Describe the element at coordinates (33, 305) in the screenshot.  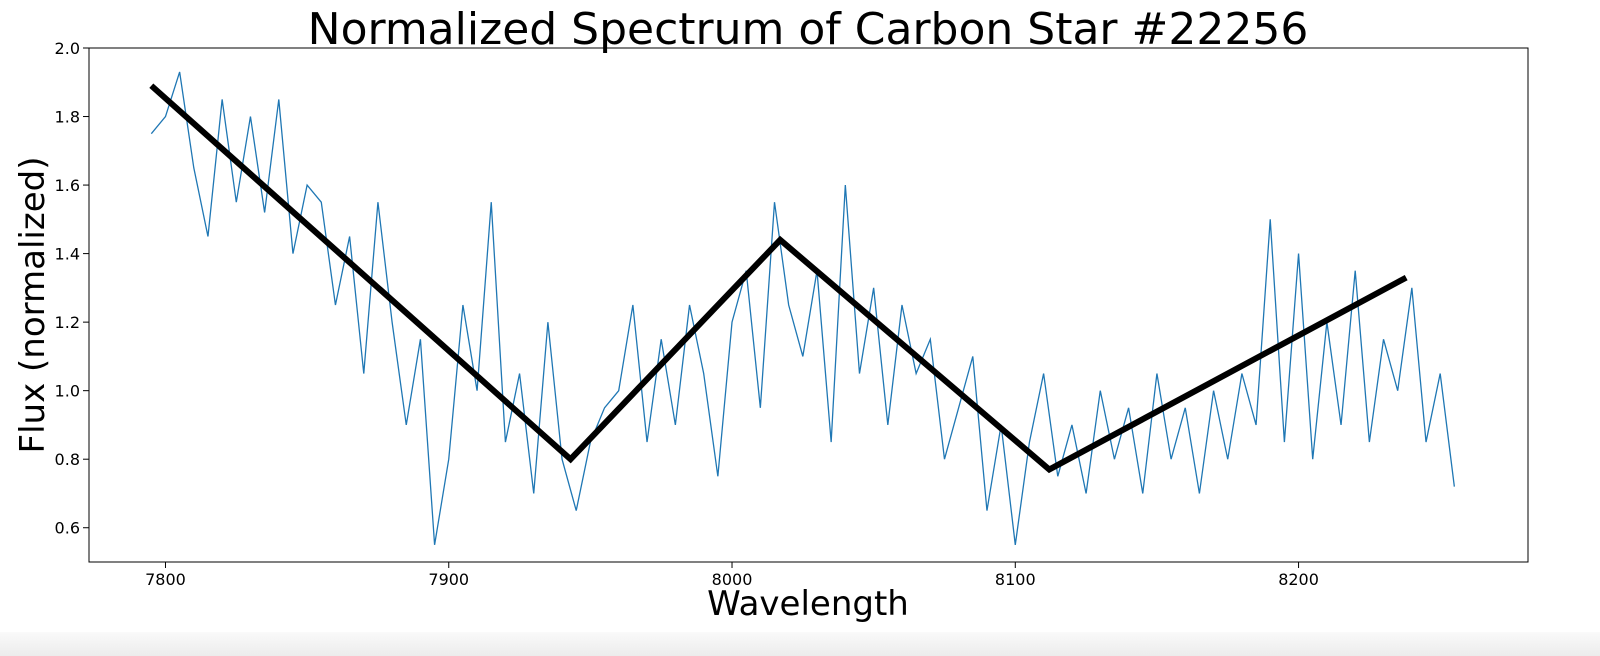
I see `y-axis-label: Flux (normalized)` at that location.